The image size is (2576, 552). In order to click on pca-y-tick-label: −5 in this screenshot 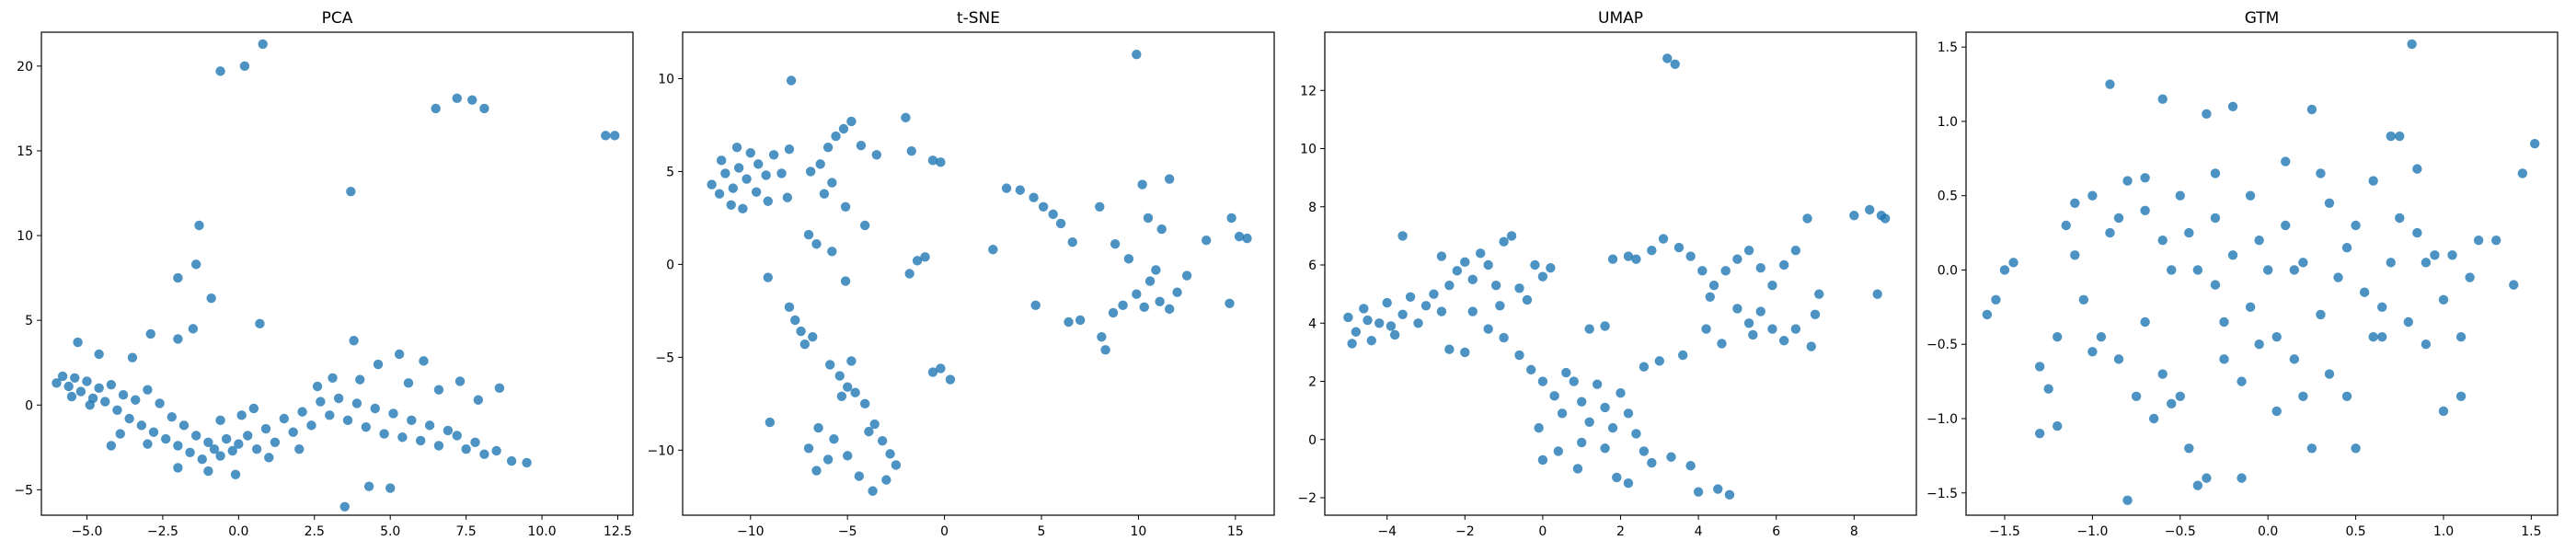, I will do `click(23, 491)`.